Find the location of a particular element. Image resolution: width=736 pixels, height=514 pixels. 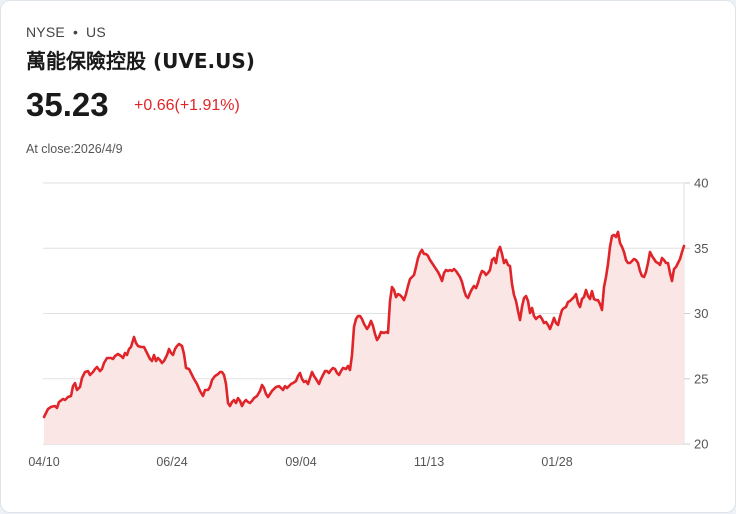

y-tick-label: 25 is located at coordinates (701, 378).